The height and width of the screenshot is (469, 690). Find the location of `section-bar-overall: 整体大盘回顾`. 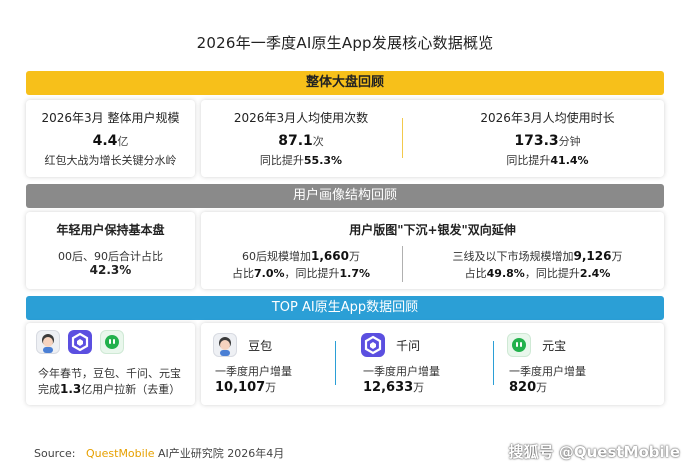

section-bar-overall: 整体大盘回顾 is located at coordinates (345, 83).